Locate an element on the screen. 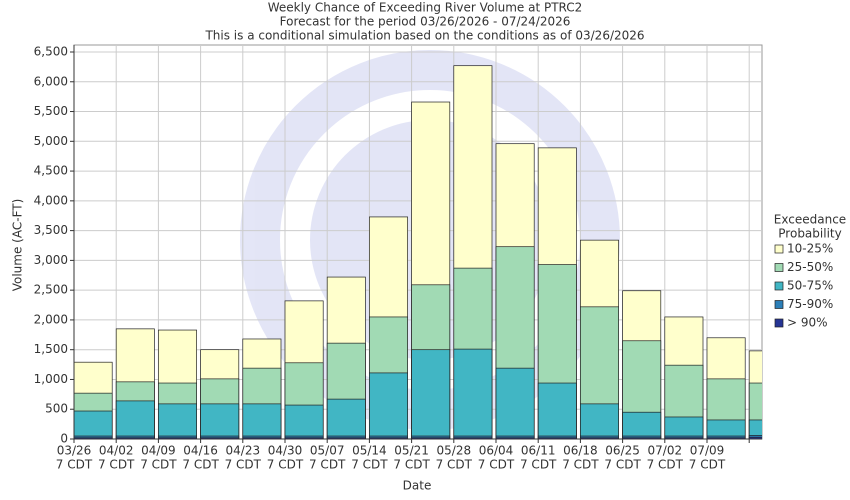 This screenshot has height=500, width=850. y-tick-label: 0 is located at coordinates (64, 439).